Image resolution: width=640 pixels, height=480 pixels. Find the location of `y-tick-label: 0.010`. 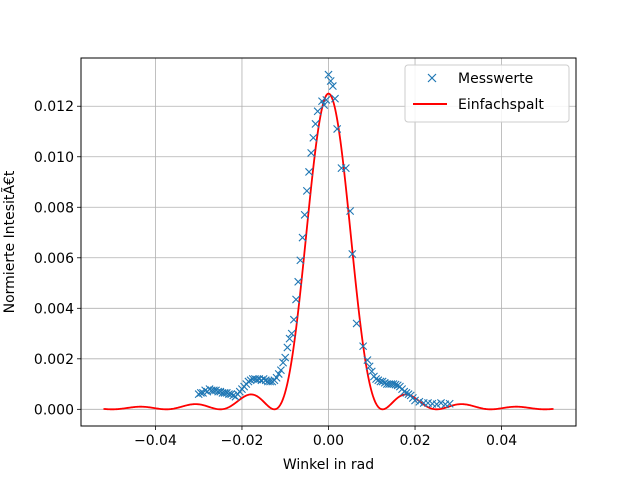

y-tick-label: 0.010 is located at coordinates (54, 158).